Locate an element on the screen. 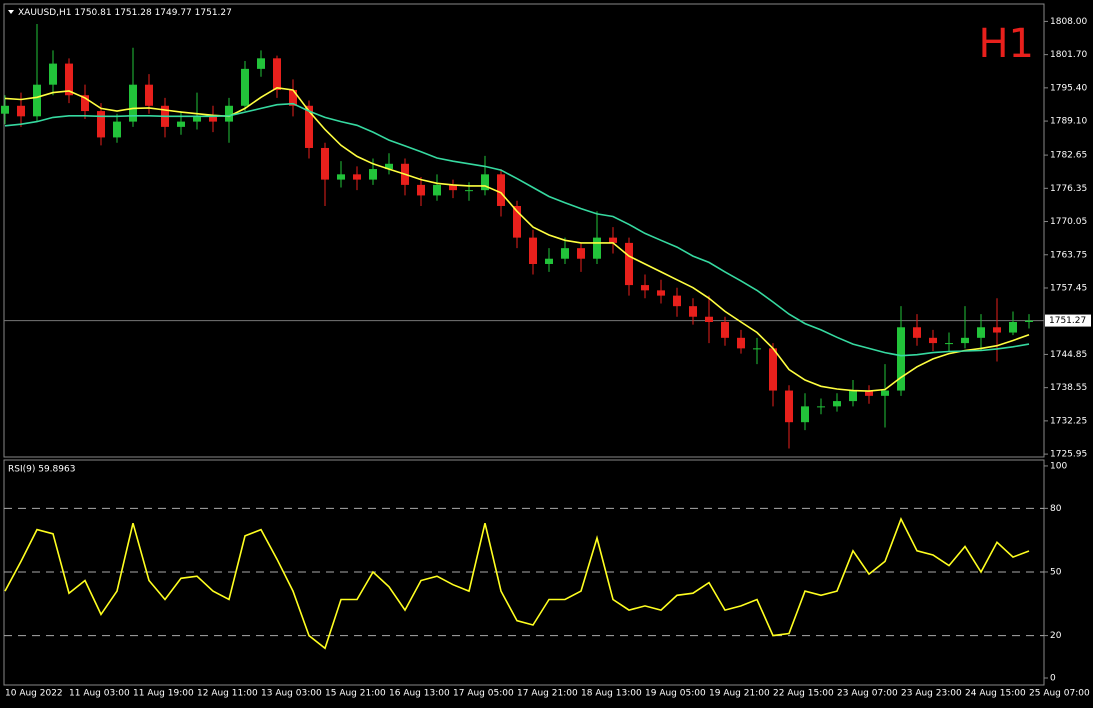 This screenshot has height=708, width=1093. y-tick-label: 0 is located at coordinates (1053, 679).